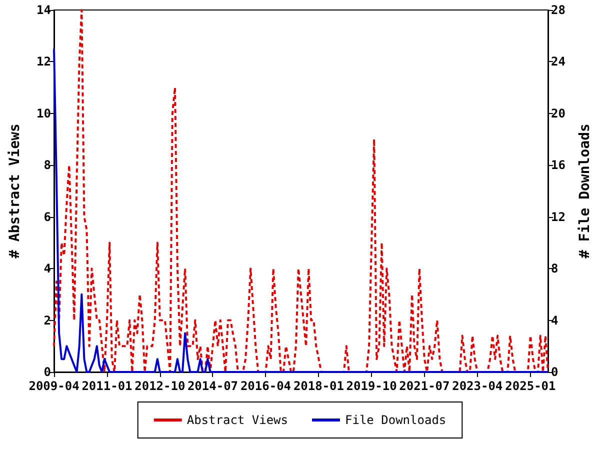 This screenshot has width=600, height=450. What do you see at coordinates (318, 386) in the screenshot?
I see `x-tick-label: 2018-01` at bounding box center [318, 386].